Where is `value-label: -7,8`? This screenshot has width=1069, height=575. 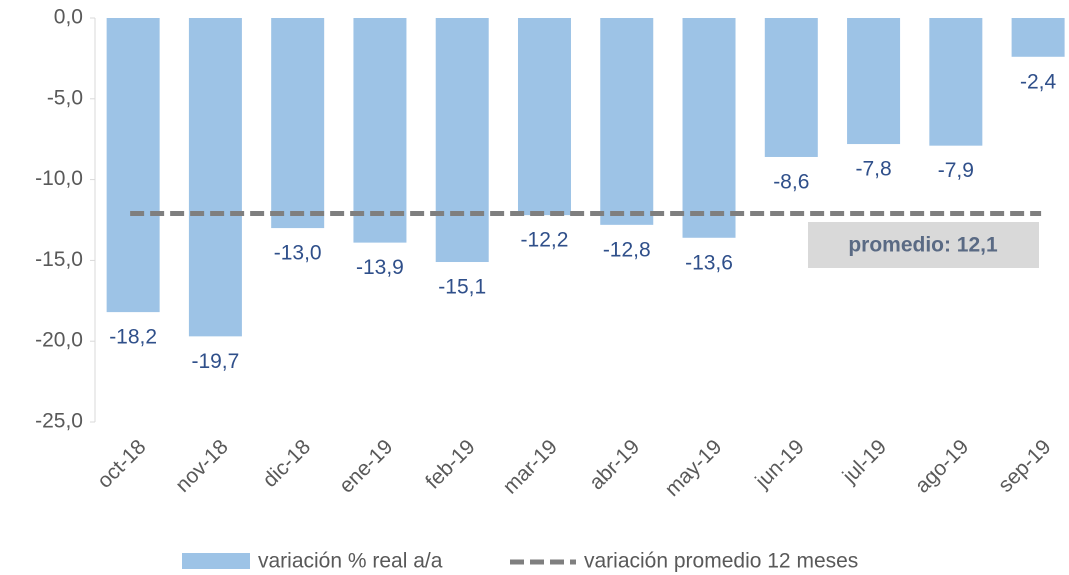 value-label: -7,8 is located at coordinates (873, 169).